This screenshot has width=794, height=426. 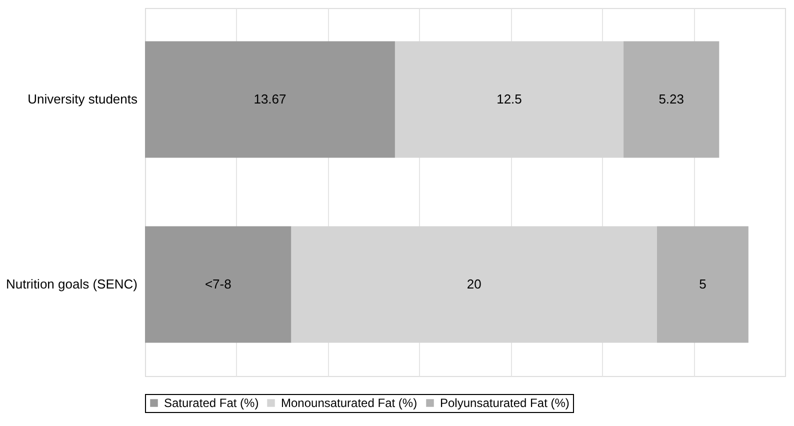 I want to click on data-label: <7-8, so click(x=218, y=284).